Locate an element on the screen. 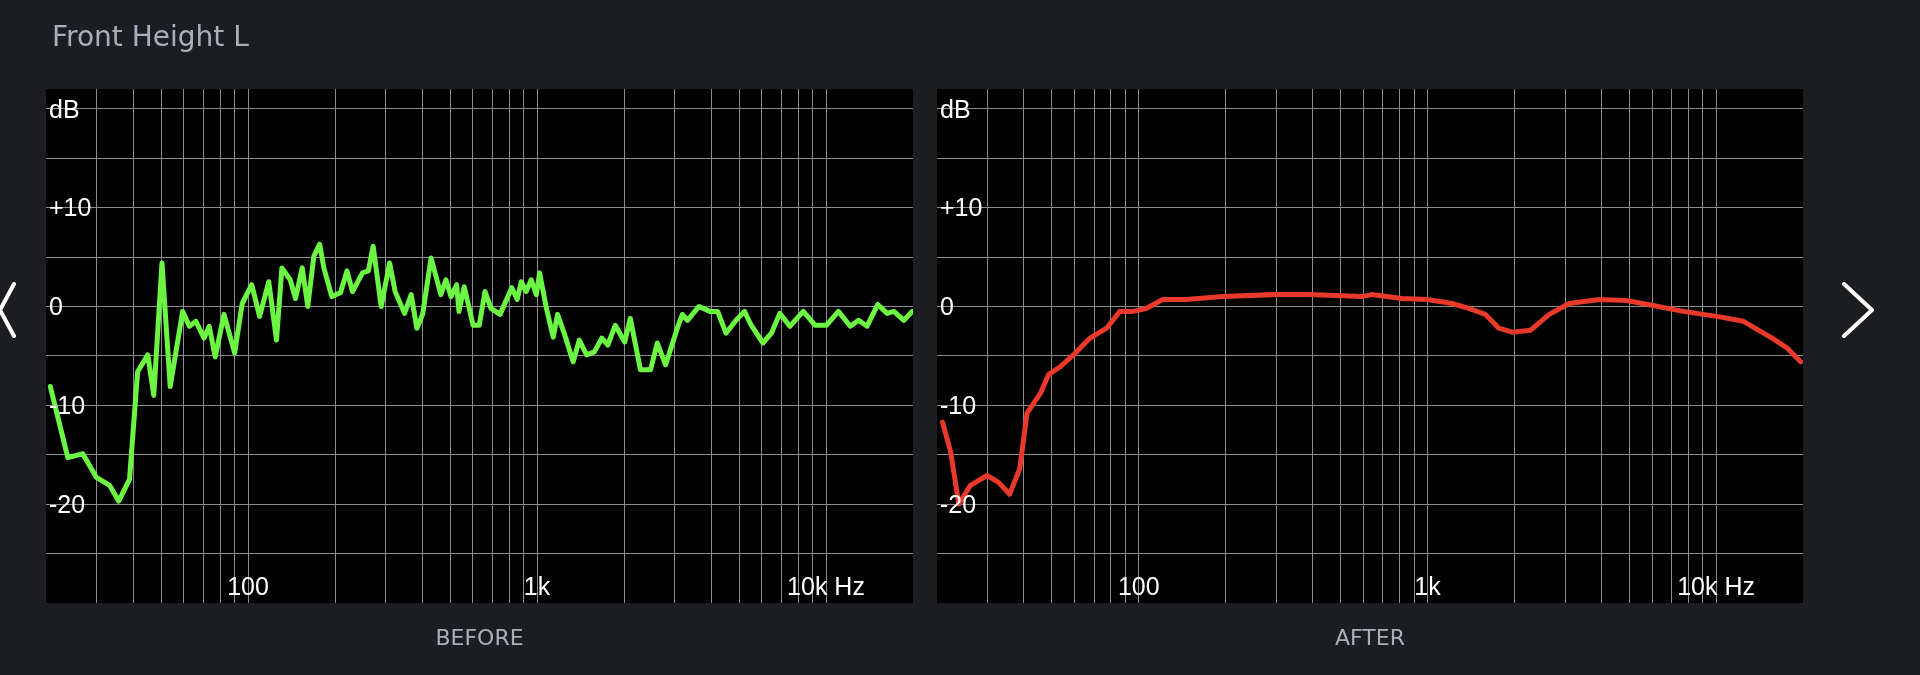  x-axis-title: BEFORE is located at coordinates (479, 637).